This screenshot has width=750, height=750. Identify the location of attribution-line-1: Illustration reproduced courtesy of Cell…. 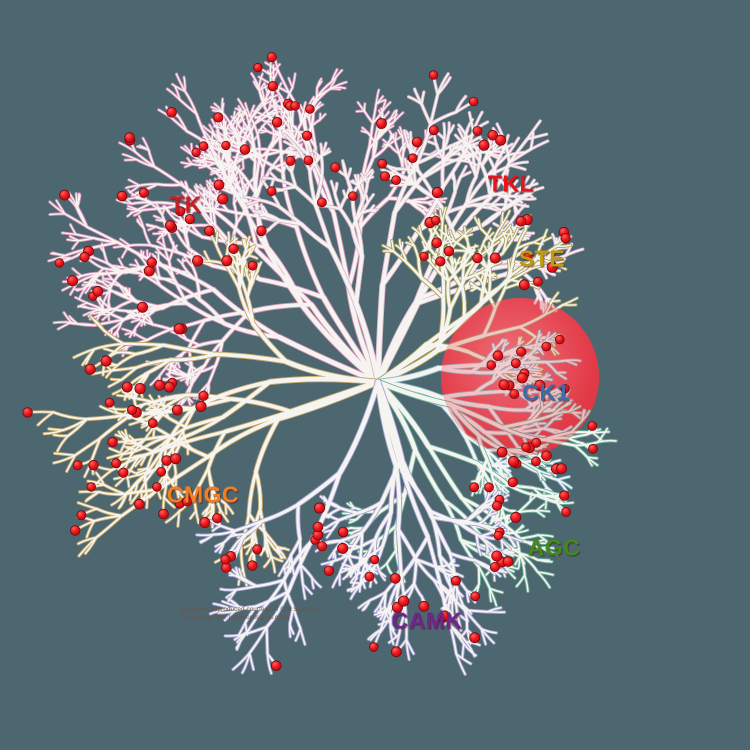
(250, 609).